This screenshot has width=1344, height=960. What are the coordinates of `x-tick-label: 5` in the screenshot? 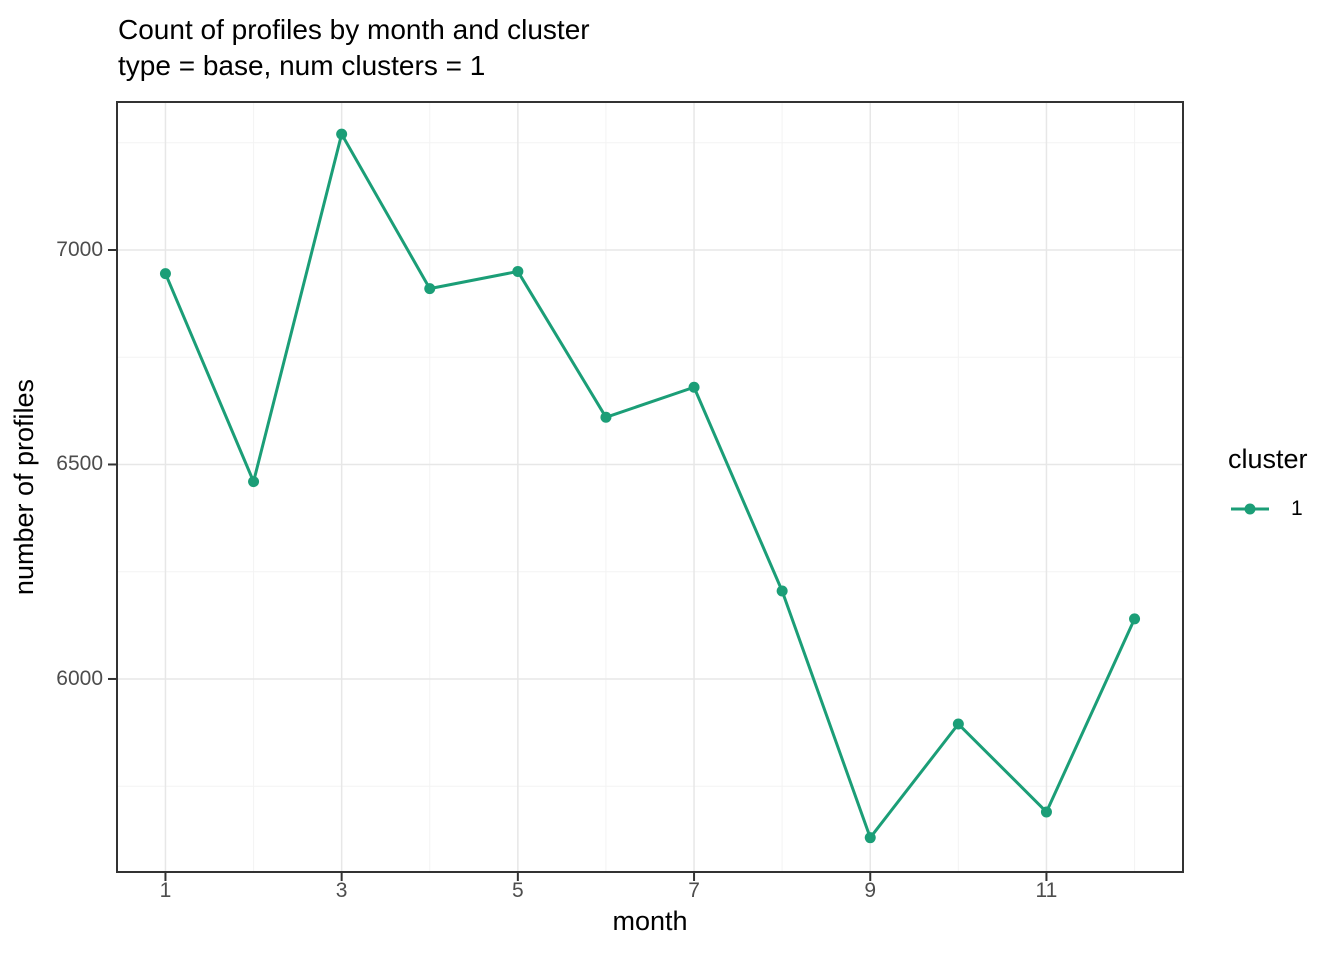 It's located at (518, 890).